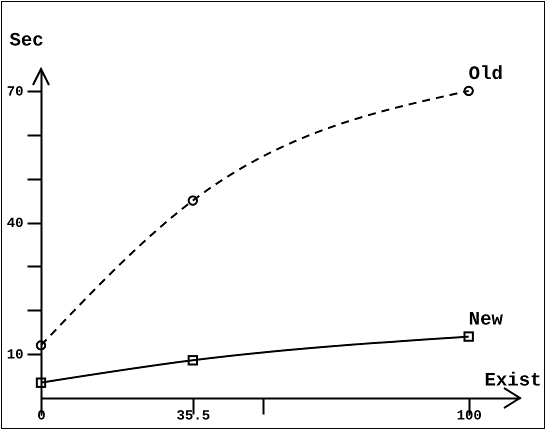 The width and height of the screenshot is (546, 430). What do you see at coordinates (27, 41) in the screenshot?
I see `y-axis-title: Sec` at bounding box center [27, 41].